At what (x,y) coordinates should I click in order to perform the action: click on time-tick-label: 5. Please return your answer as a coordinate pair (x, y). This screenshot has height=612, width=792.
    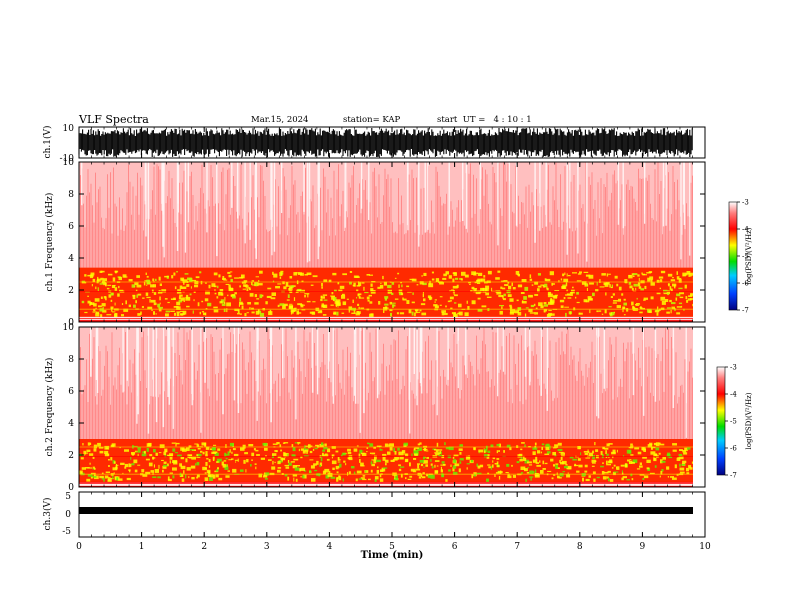
    Looking at the image, I should click on (392, 547).